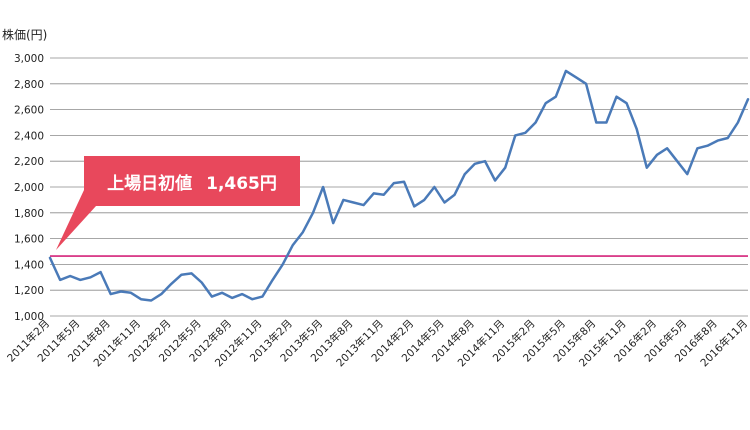 The image size is (750, 430). I want to click on y-tick-label: 2,800, so click(29, 85).